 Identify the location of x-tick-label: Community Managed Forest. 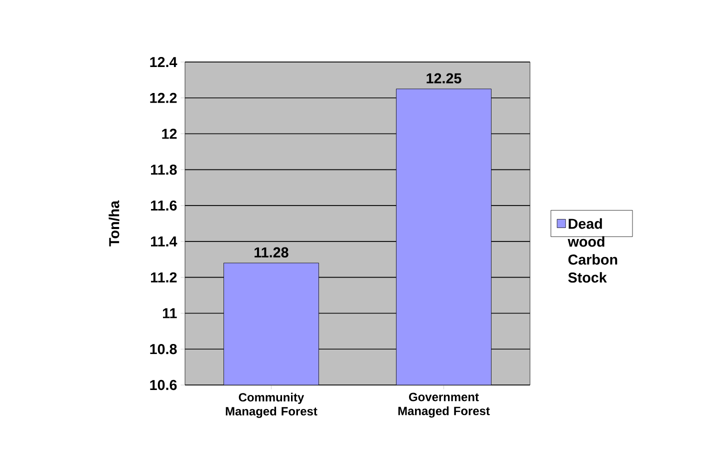
(272, 405).